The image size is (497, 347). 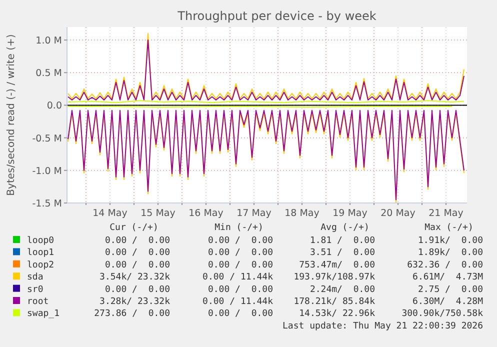 What do you see at coordinates (450, 241) in the screenshot?
I see `text: 1.91k/ 0.00` at bounding box center [450, 241].